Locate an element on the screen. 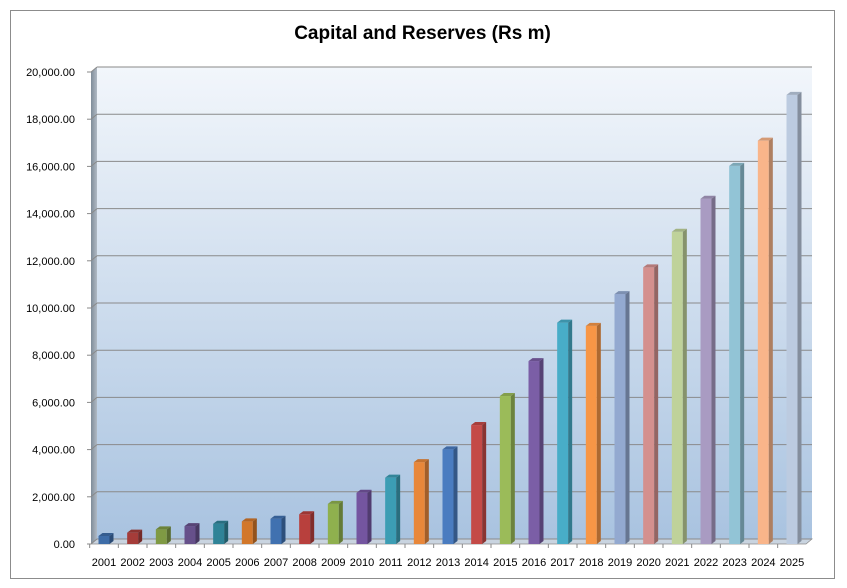  bar-2005 is located at coordinates (221, 532).